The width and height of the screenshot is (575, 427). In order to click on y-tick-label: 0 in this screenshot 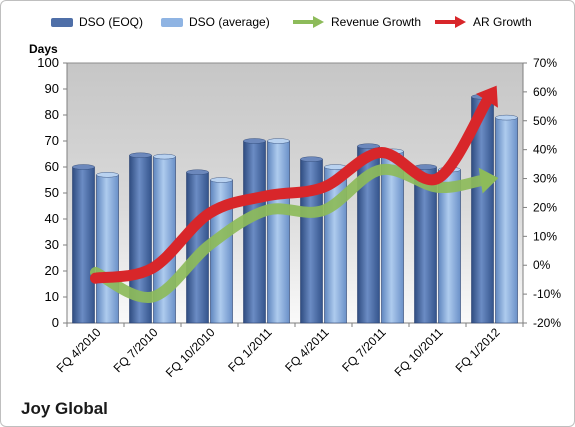, I will do `click(55, 322)`.